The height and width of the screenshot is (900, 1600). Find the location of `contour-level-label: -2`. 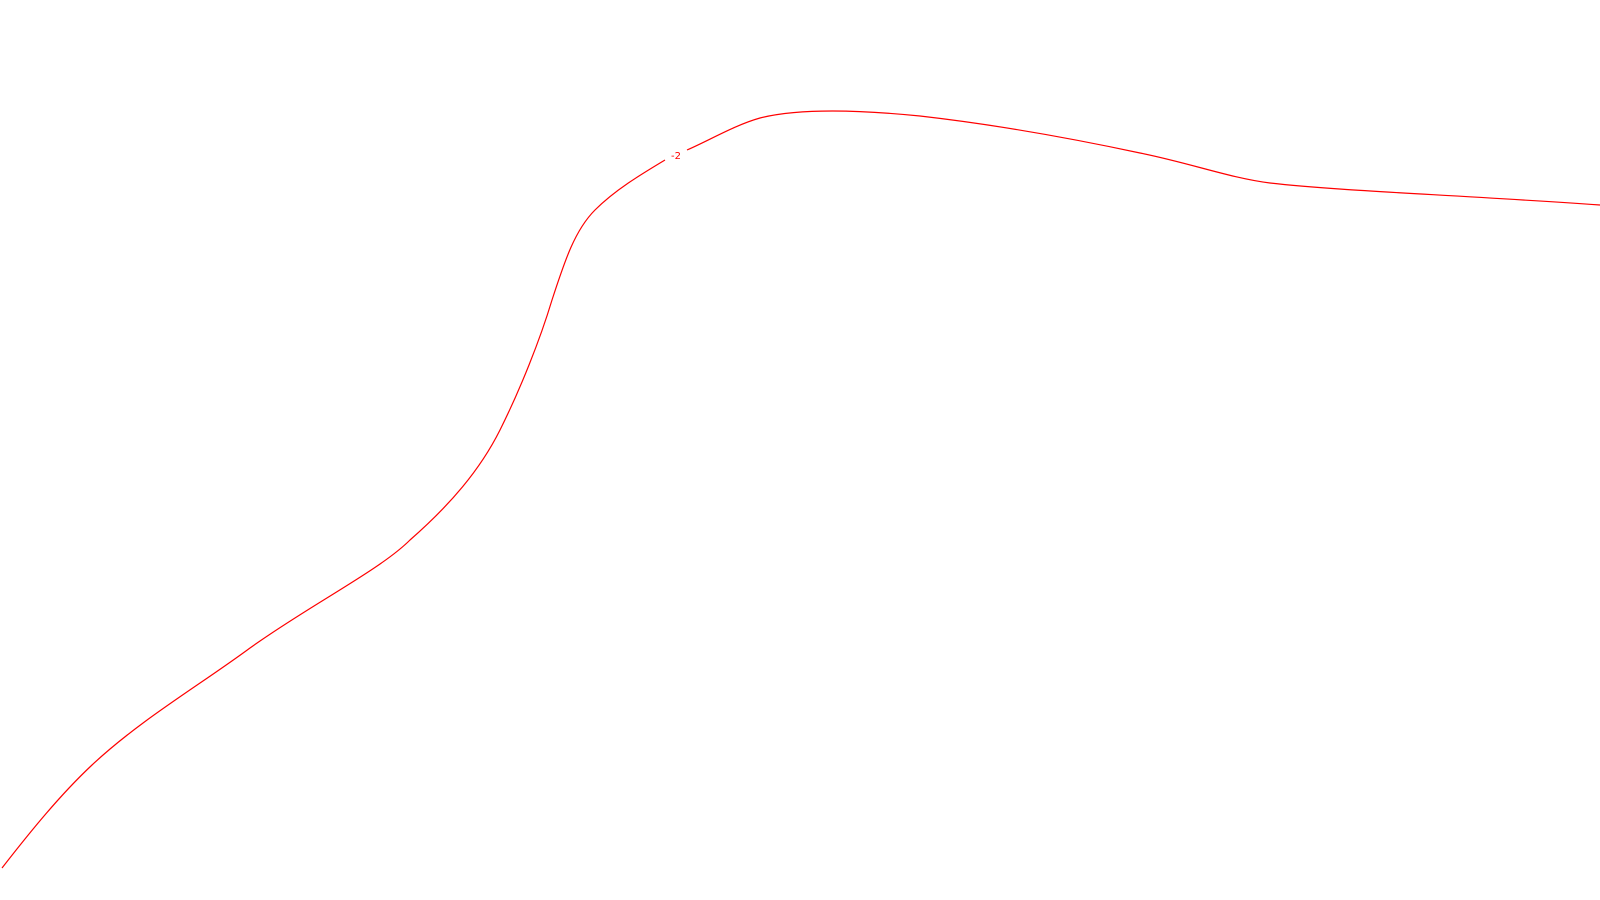

contour-level-label: -2 is located at coordinates (676, 156).